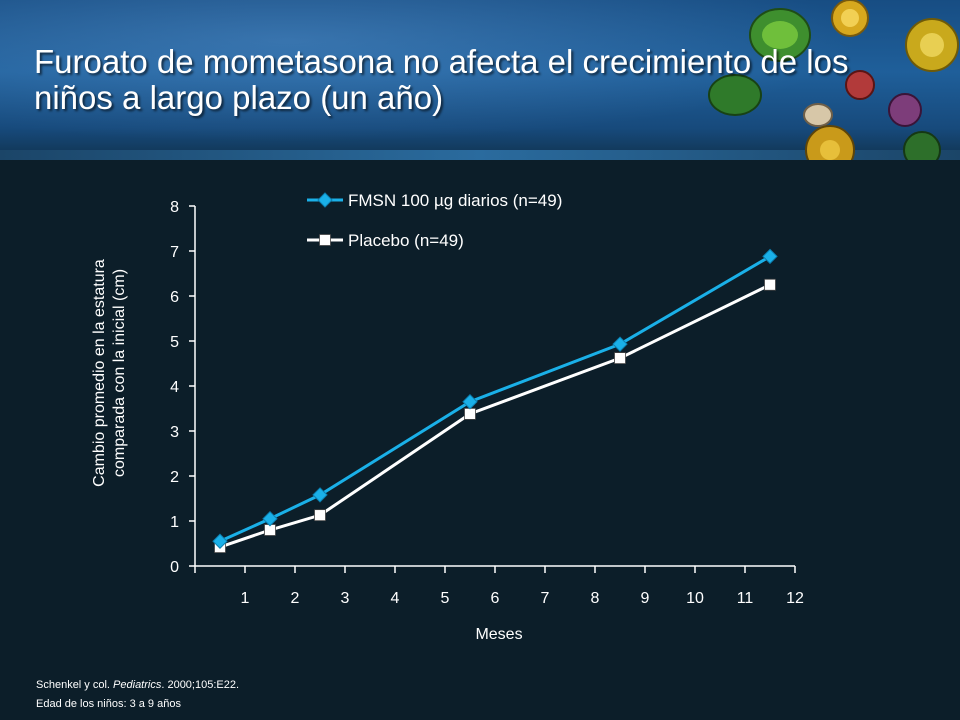 This screenshot has height=720, width=960. I want to click on x-tick-label: 3, so click(345, 598).